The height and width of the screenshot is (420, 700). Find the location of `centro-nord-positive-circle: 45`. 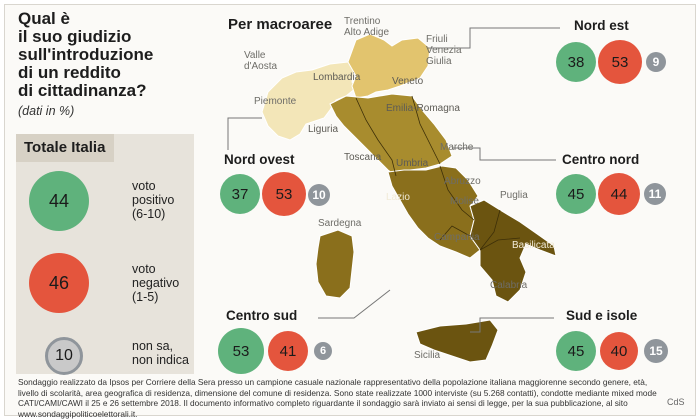

centro-nord-positive-circle: 45 is located at coordinates (576, 194).